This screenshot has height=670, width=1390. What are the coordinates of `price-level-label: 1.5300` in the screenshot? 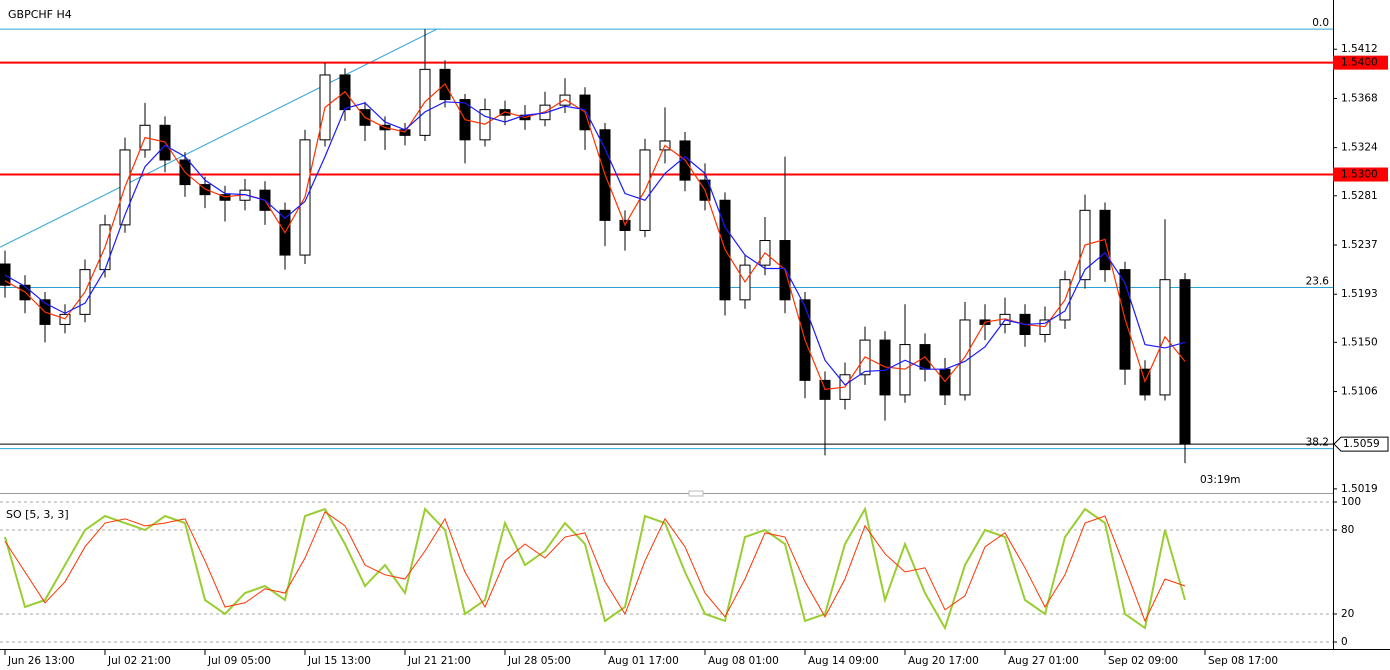 It's located at (1359, 175).